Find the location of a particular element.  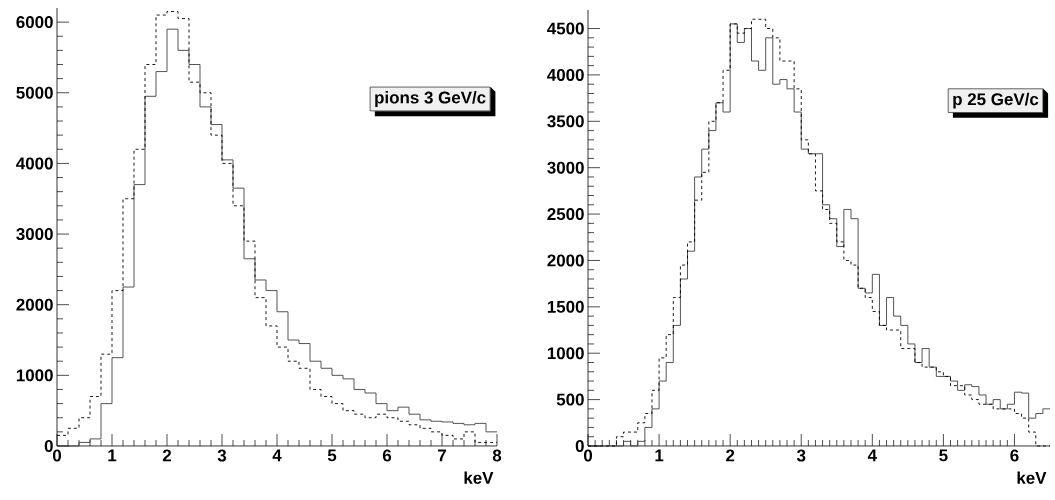

annotation: p 25 GeV/c is located at coordinates (996, 100).